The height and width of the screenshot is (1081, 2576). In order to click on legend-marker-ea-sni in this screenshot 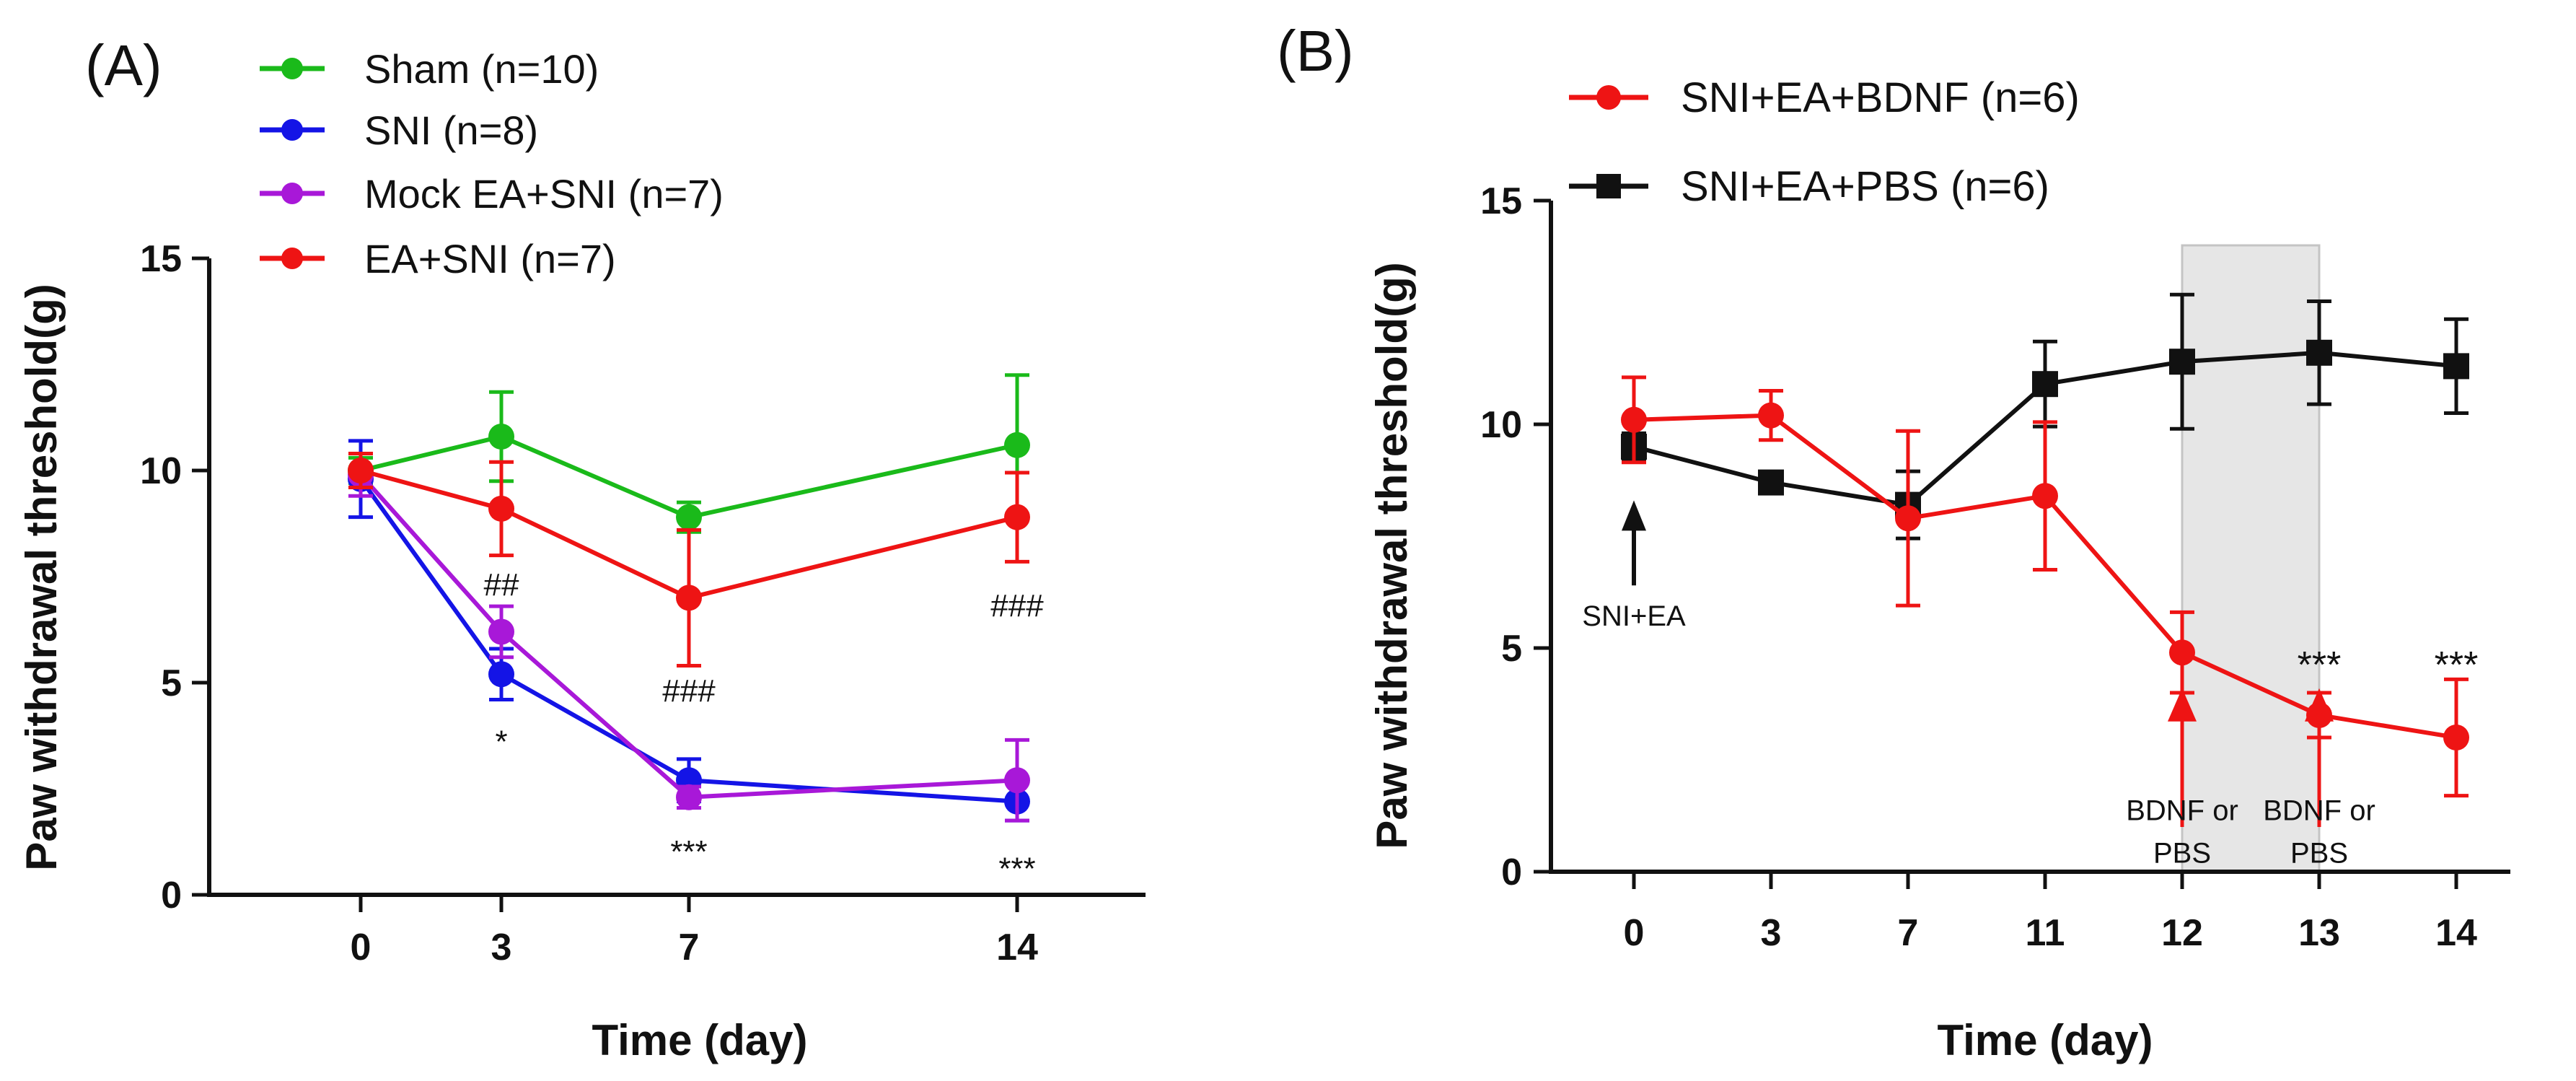, I will do `click(292, 258)`.